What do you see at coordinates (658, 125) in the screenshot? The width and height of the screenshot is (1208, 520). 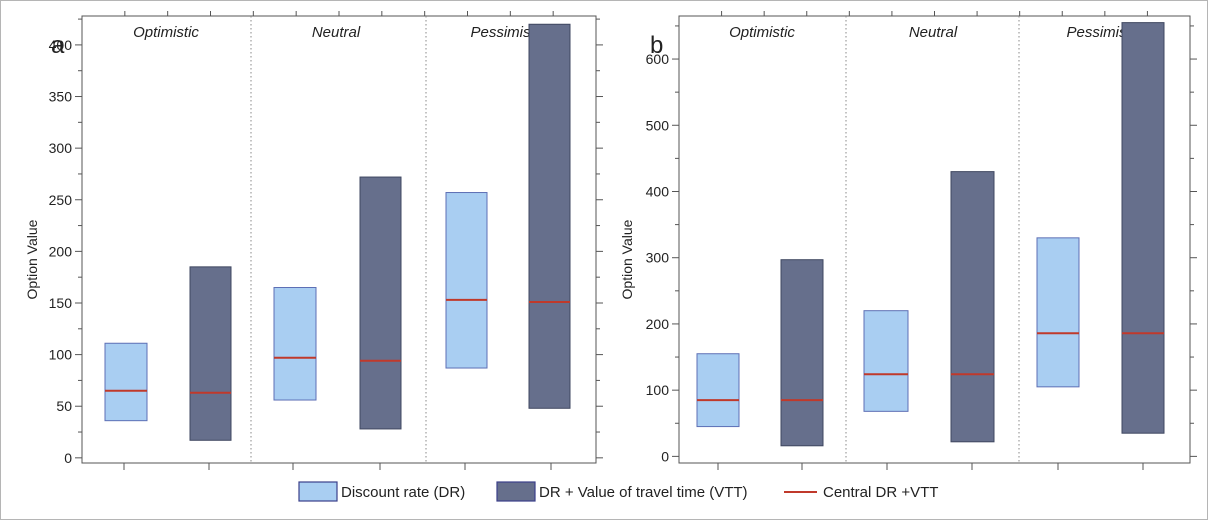 I see `y-tick-label: 500` at bounding box center [658, 125].